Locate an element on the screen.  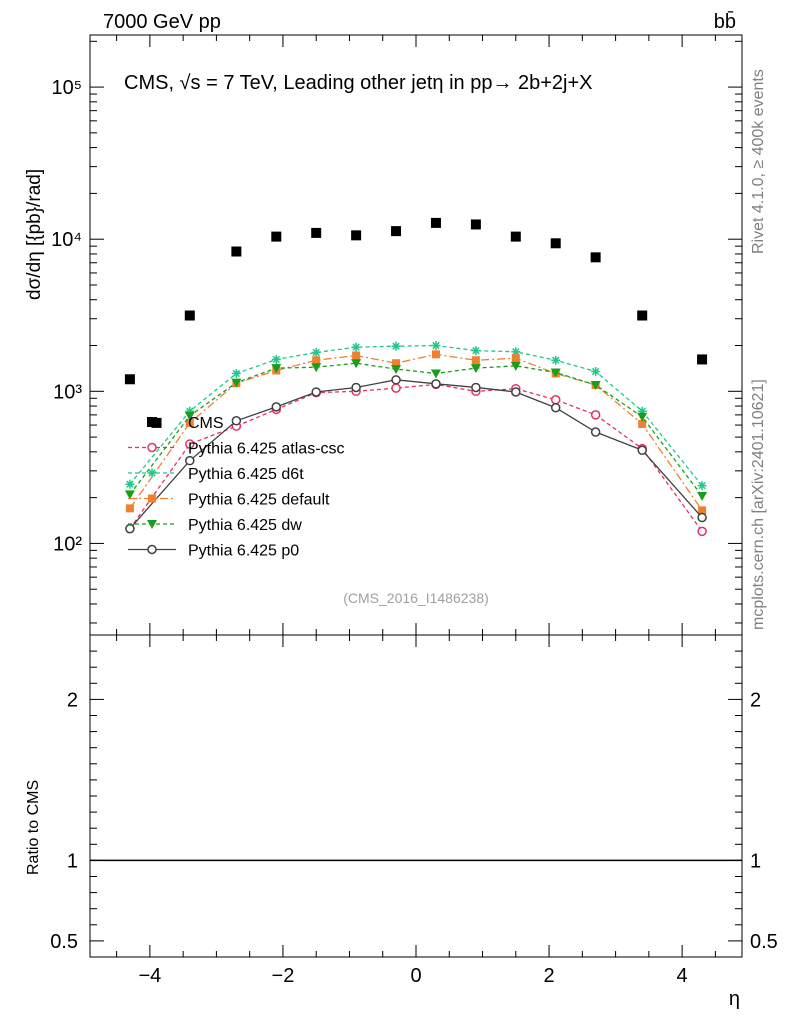
legend-item-pythia-6-425-default: Pythia 6.425 default is located at coordinates (229, 500).